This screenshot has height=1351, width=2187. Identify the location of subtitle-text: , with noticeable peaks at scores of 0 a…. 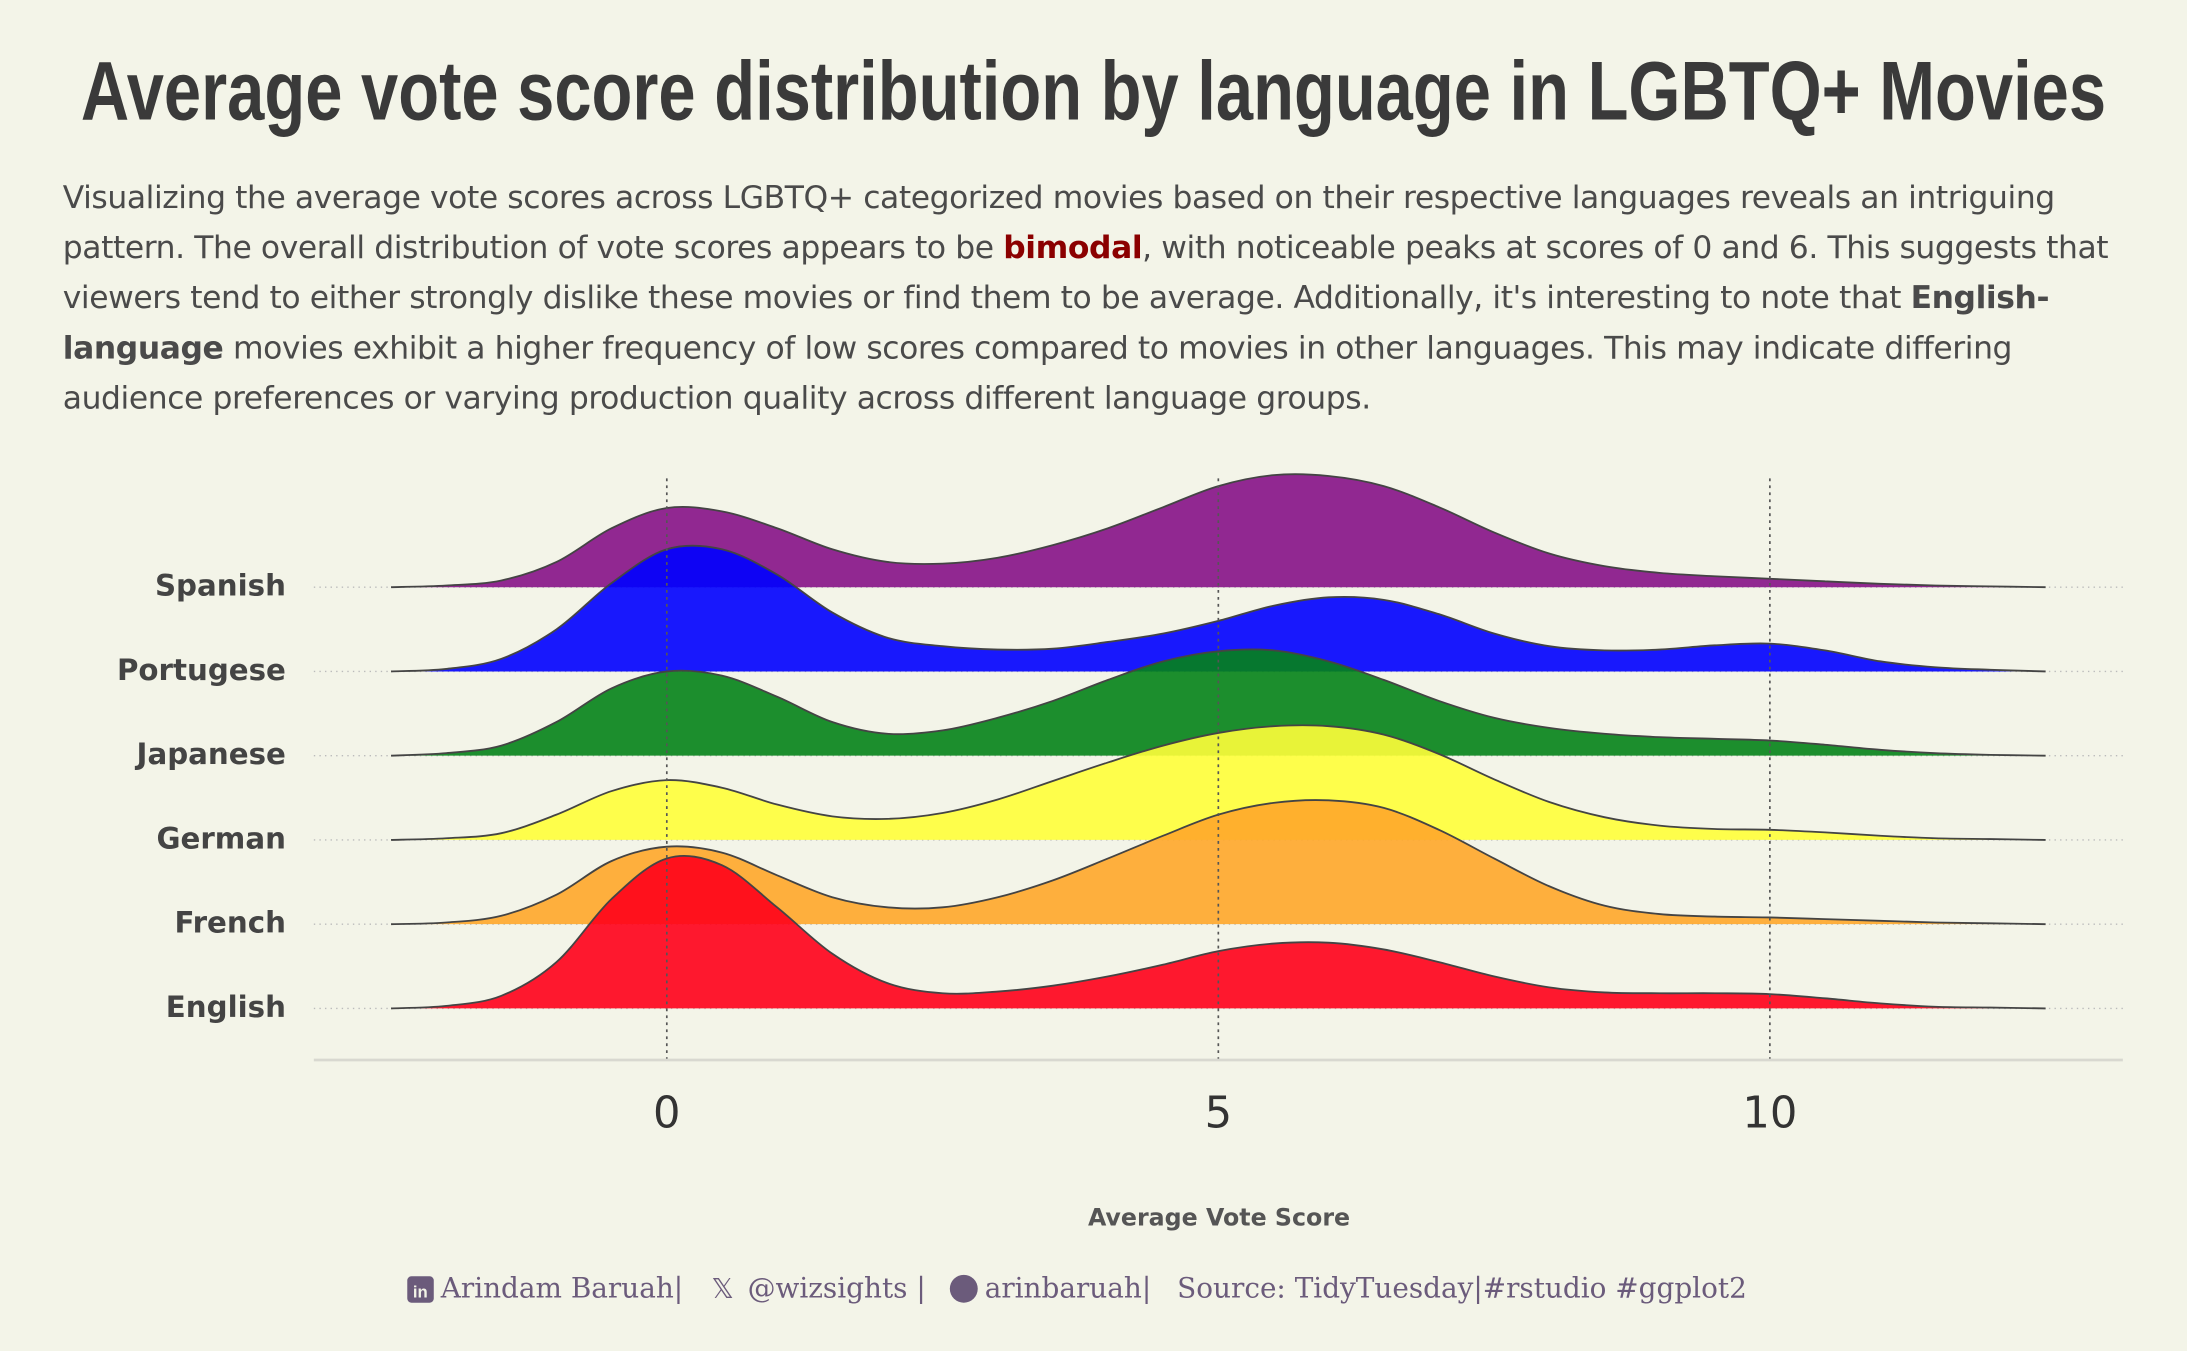
(1085, 273).